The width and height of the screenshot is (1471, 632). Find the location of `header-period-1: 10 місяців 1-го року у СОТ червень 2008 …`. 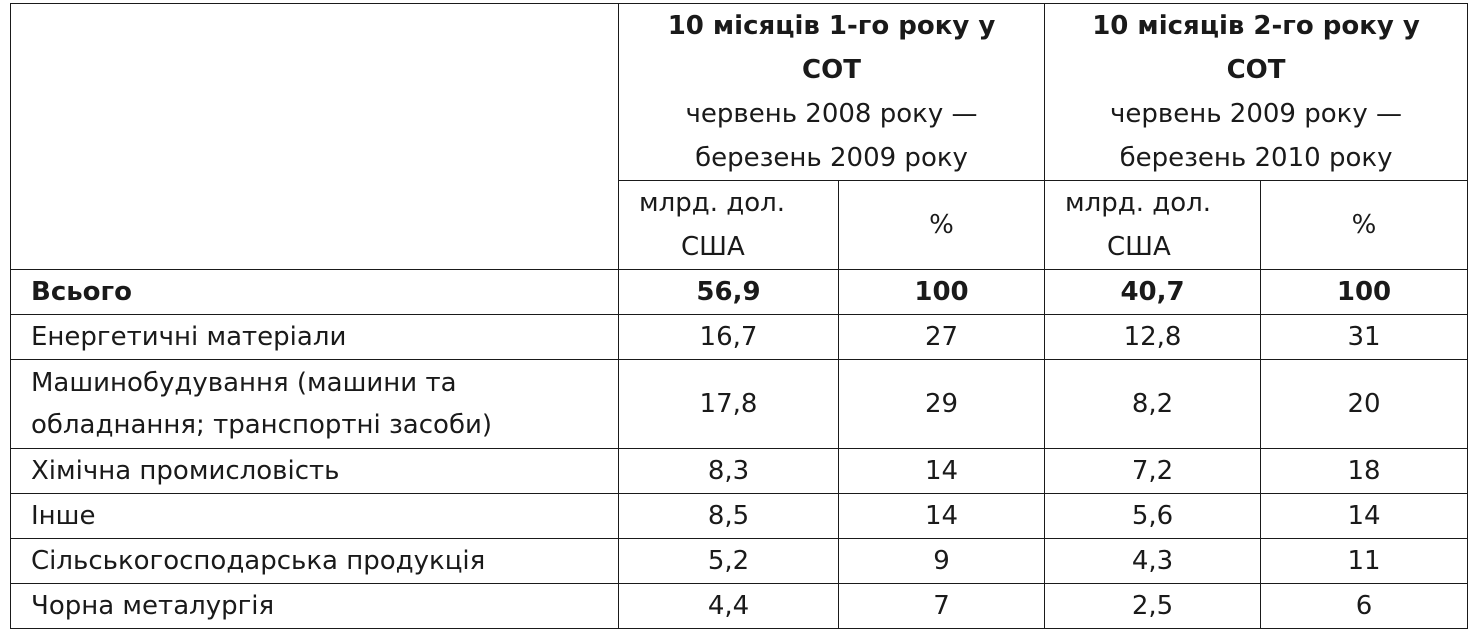

header-period-1: 10 місяців 1-го року у СОТ червень 2008 … is located at coordinates (831, 92).